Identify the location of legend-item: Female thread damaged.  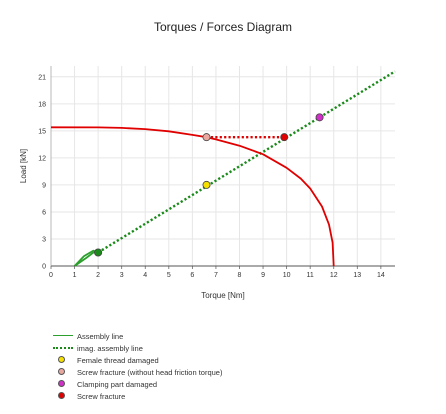
(137, 360).